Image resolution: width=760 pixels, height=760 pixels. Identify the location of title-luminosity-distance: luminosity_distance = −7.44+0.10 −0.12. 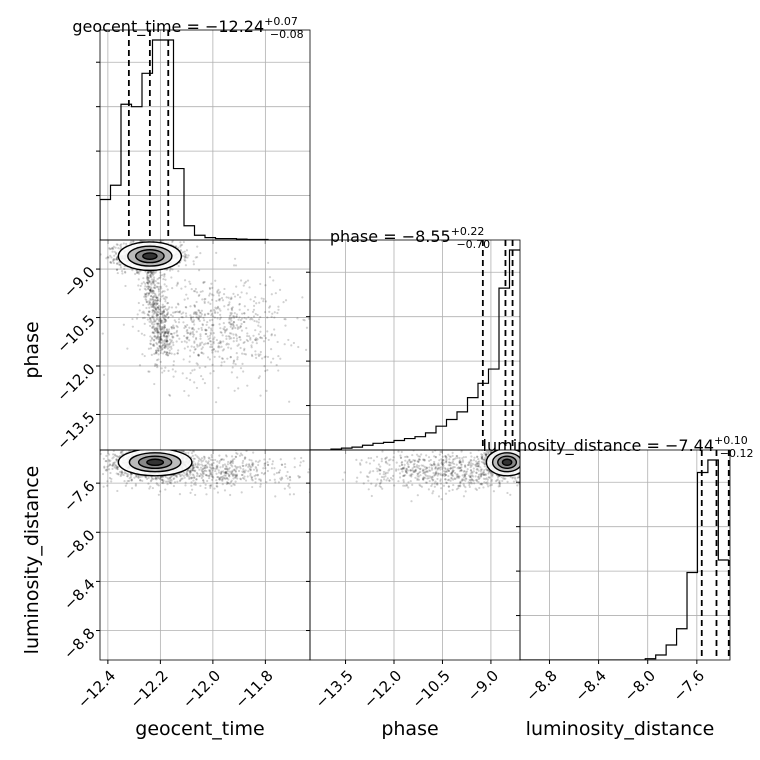
(618, 447).